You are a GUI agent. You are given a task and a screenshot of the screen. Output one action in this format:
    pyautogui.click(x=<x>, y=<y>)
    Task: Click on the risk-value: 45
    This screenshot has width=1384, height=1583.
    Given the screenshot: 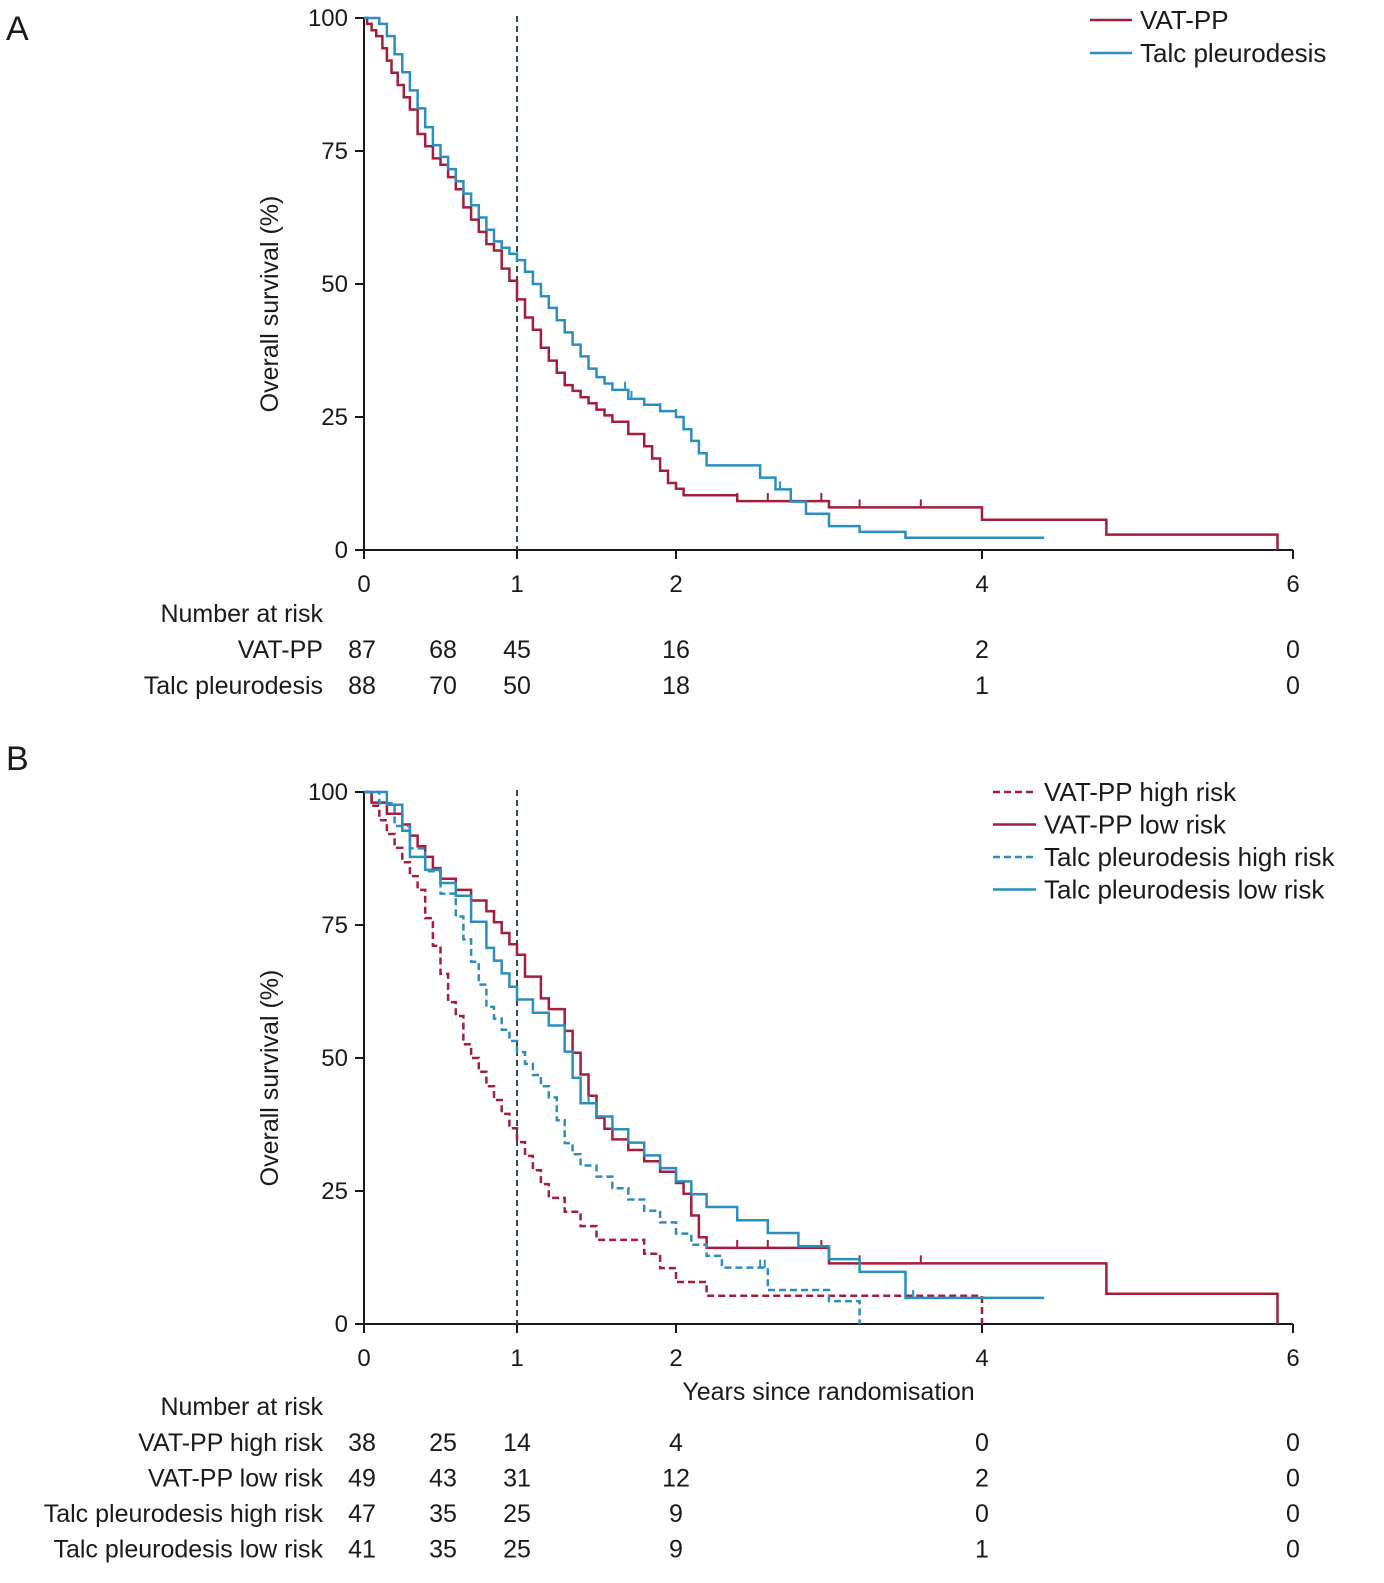 What is the action you would take?
    pyautogui.click(x=517, y=650)
    